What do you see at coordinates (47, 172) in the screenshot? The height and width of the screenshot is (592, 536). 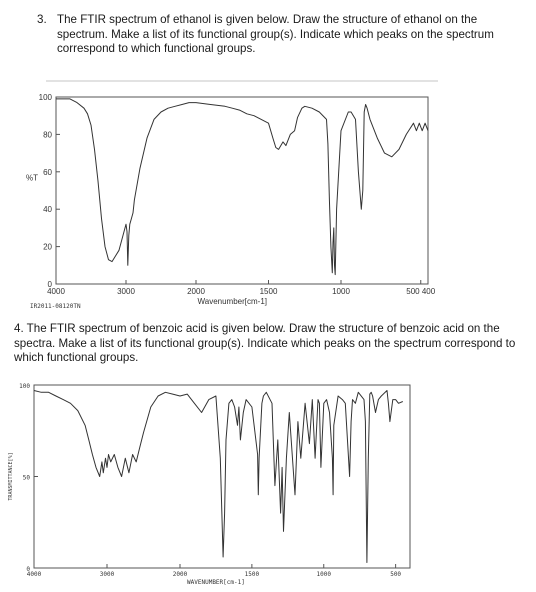 I see `y-tick-label: 60` at bounding box center [47, 172].